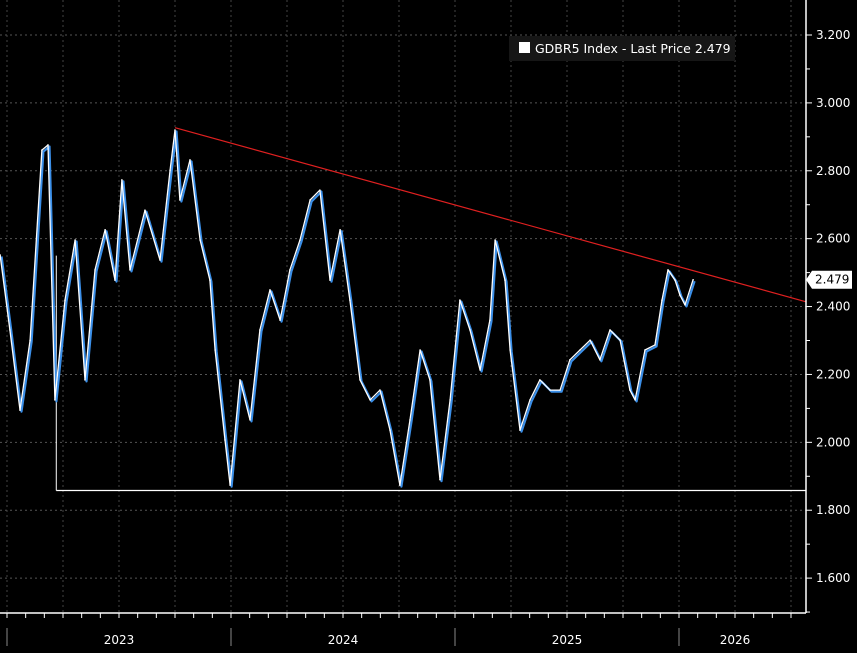 This screenshot has height=653, width=857. Describe the element at coordinates (567, 640) in the screenshot. I see `x-tick-label: 2025` at that location.